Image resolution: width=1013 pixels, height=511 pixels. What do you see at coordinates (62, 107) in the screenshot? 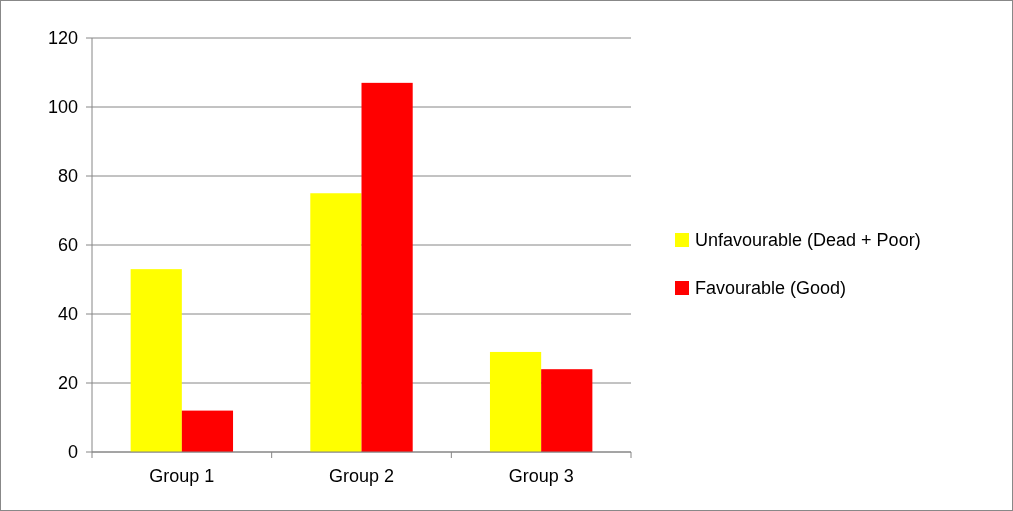
I see `y-tick-label: 100` at bounding box center [62, 107].